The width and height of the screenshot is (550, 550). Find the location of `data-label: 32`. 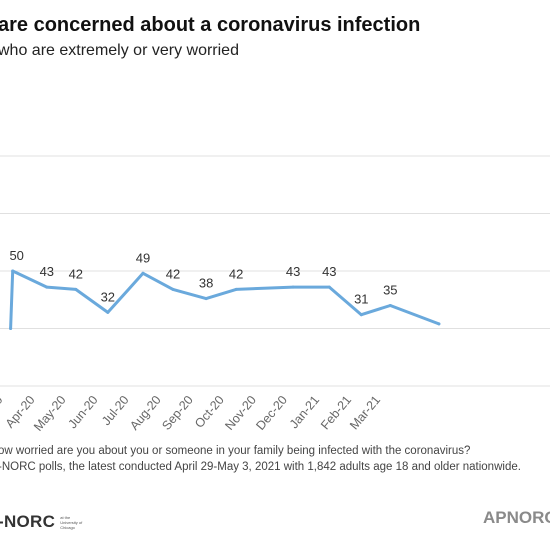

data-label: 32 is located at coordinates (108, 296).